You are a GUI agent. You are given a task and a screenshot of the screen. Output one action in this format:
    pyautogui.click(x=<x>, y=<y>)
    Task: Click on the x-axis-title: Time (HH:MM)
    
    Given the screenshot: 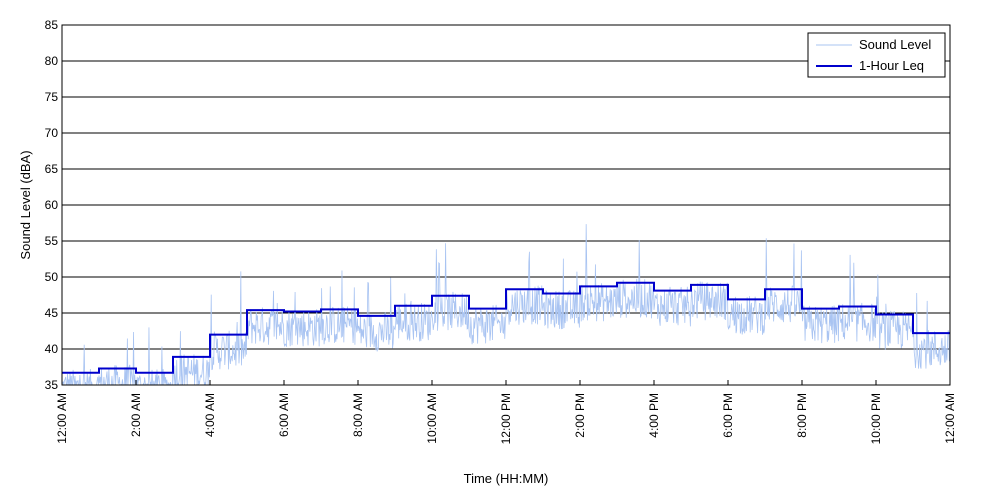 What is the action you would take?
    pyautogui.click(x=506, y=478)
    